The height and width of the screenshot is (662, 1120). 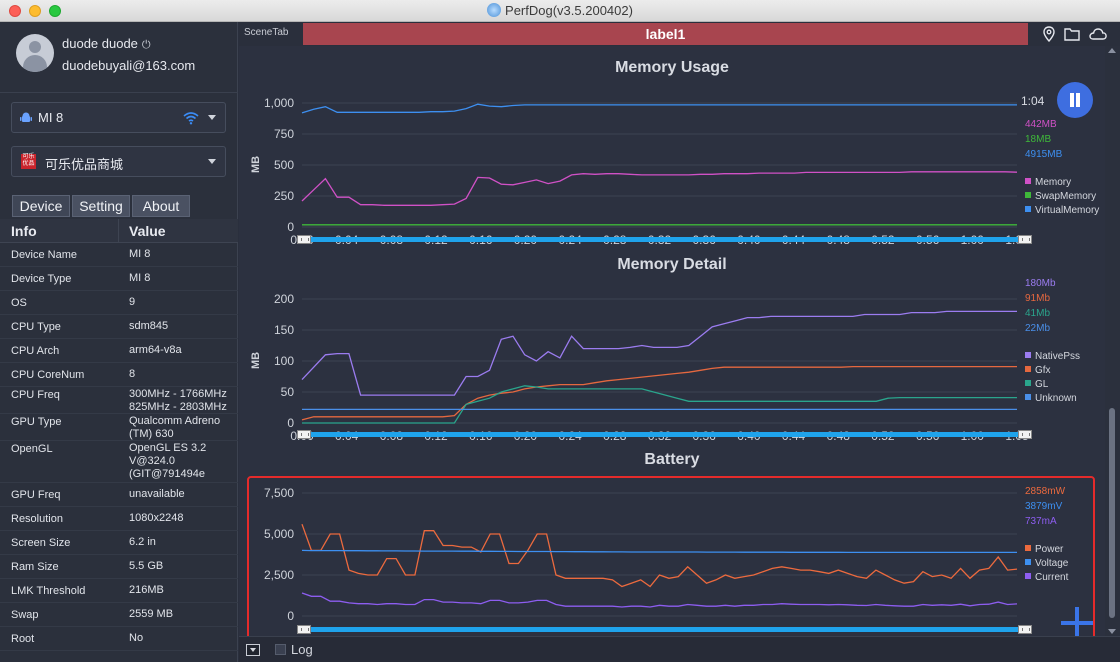 I want to click on add-chart-plus-icon, so click(x=1077, y=623).